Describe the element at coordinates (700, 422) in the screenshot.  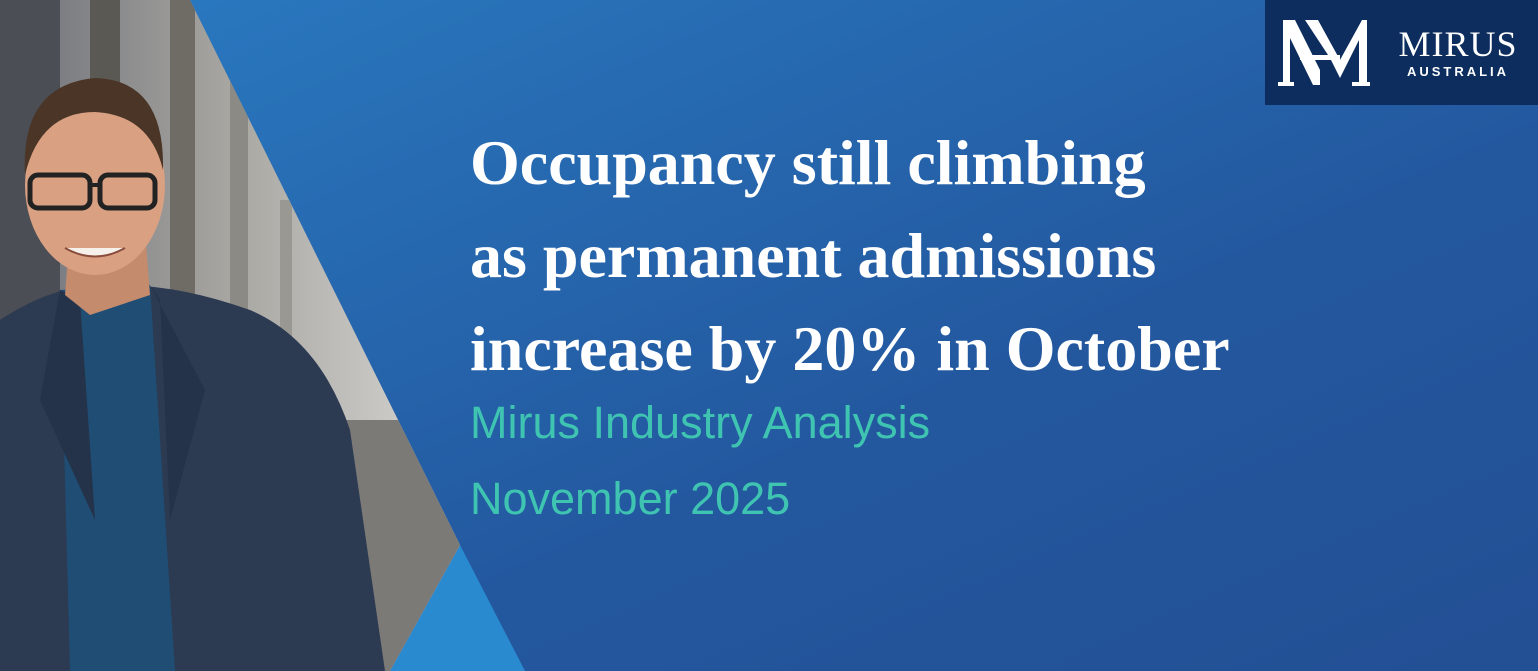
I see `subtitle-line: Mirus Industry Analysis` at that location.